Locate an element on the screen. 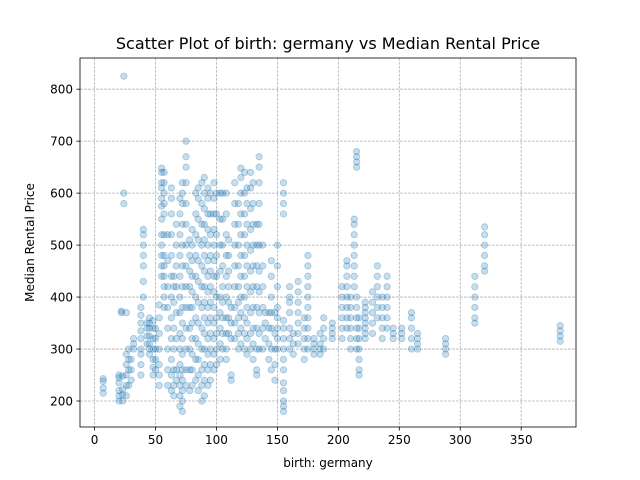  x-tick-label: 100 is located at coordinates (216, 440).